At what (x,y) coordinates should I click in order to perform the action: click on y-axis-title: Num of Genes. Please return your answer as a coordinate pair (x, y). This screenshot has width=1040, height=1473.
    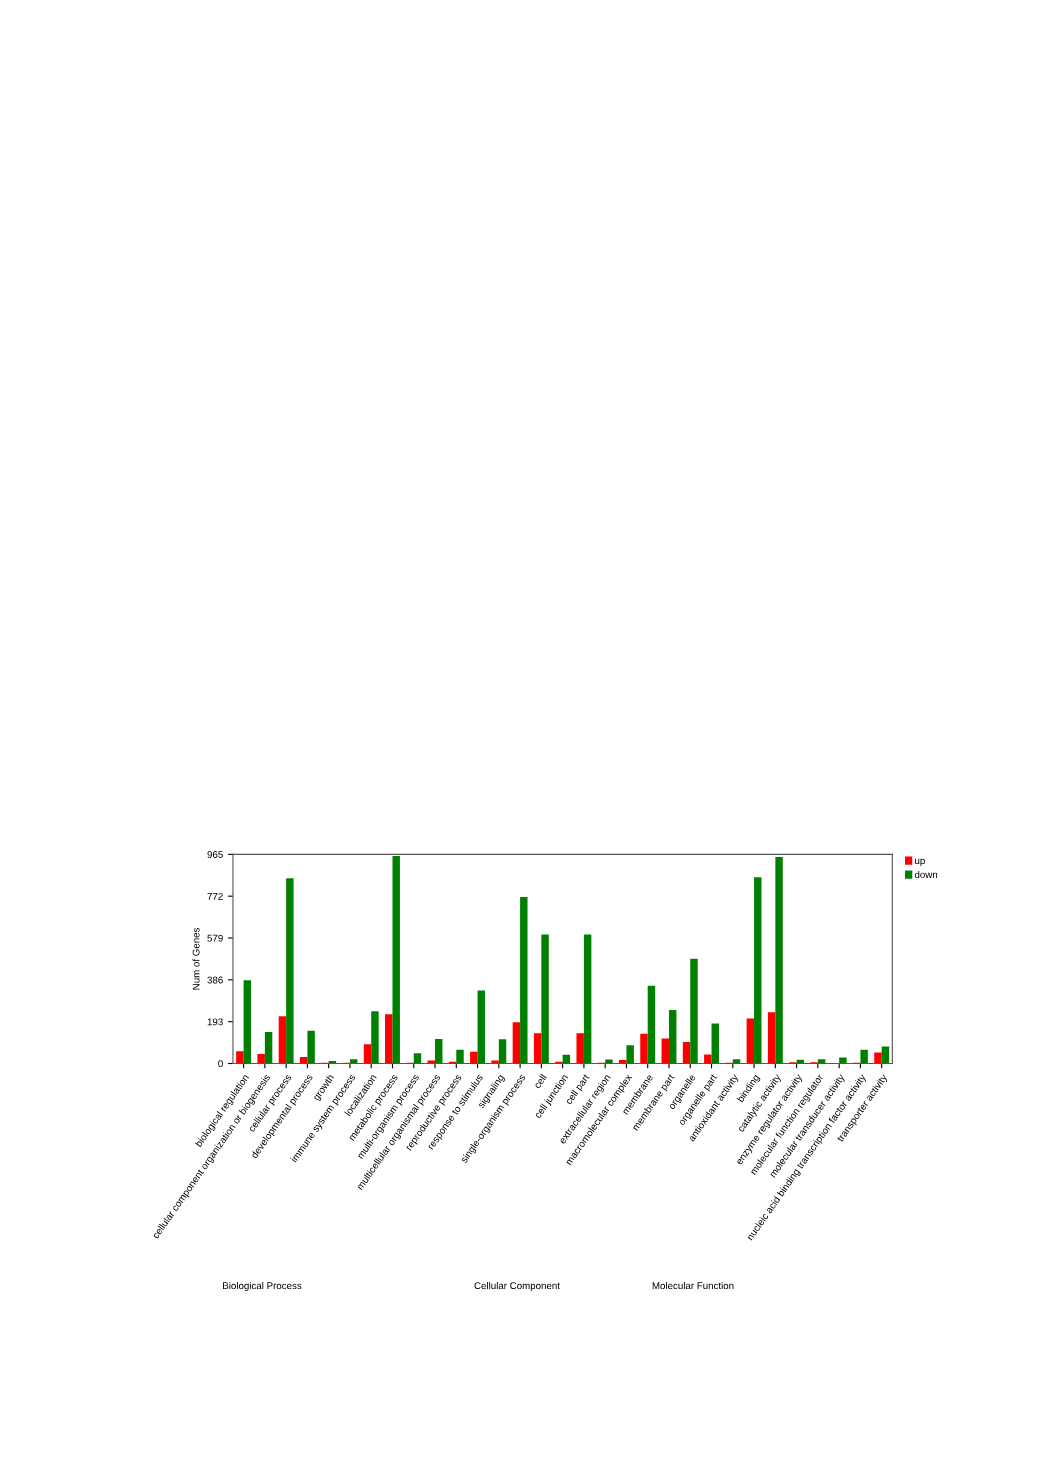
    Looking at the image, I should click on (196, 958).